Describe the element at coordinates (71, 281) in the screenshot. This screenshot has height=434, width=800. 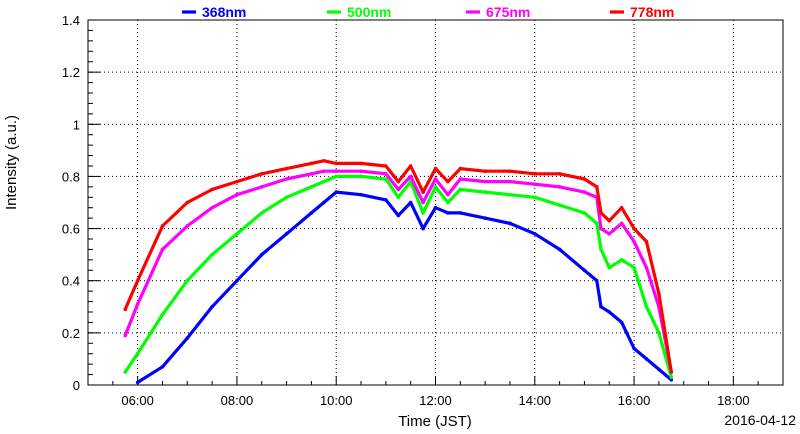
I see `y-tick-label: 0.4` at that location.